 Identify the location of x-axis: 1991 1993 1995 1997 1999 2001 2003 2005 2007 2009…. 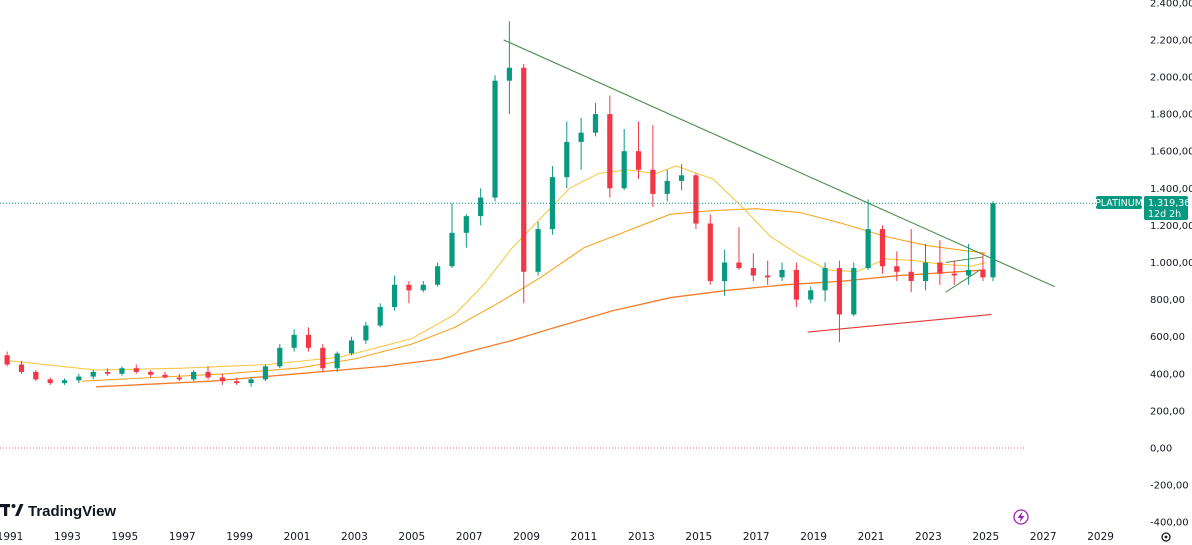
(557, 537).